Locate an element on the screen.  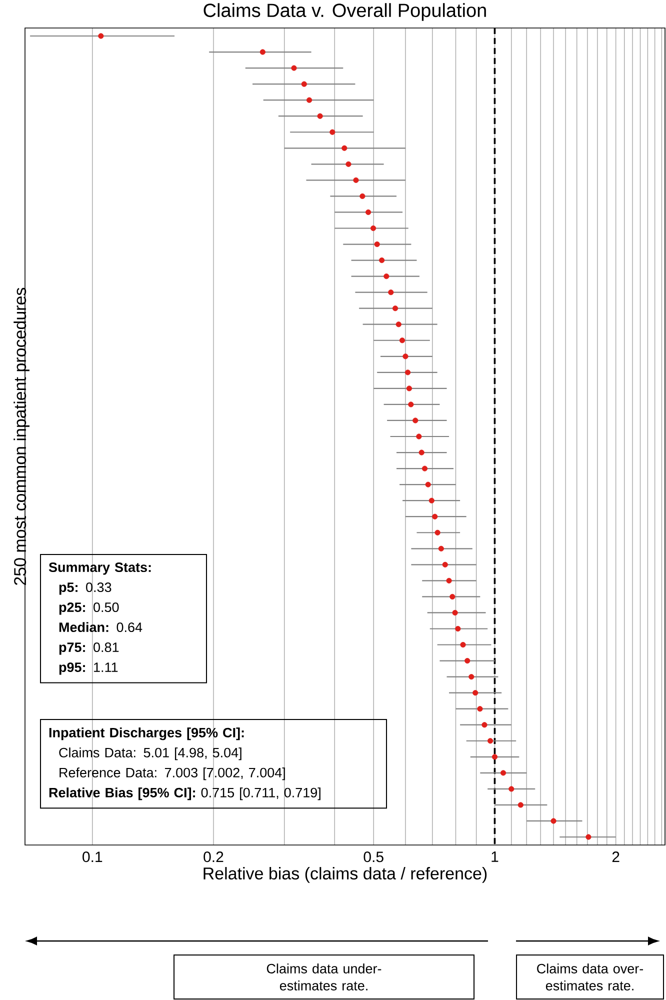
annotation: Claims Data: 5.01 [4.98, 5.04] is located at coordinates (150, 753).